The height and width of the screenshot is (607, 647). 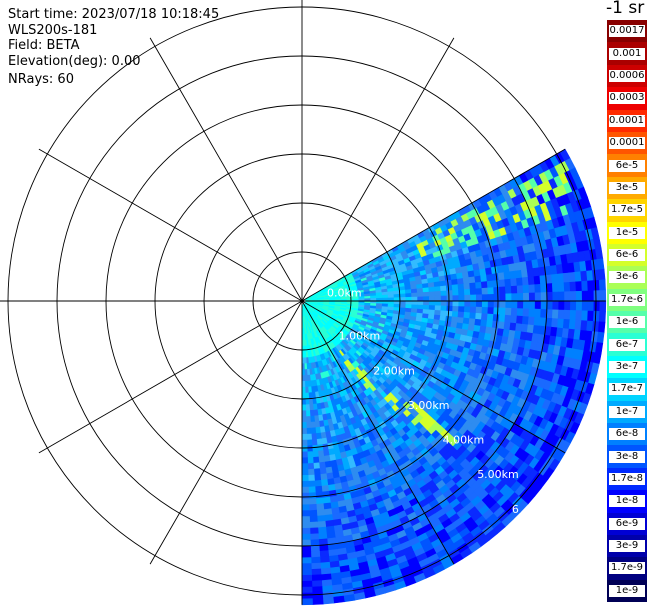 What do you see at coordinates (423, 401) in the screenshot?
I see `range-ring-labels: 0.0km 1.00km 2.00km 3.00km 4.00km 5.00km 6` at bounding box center [423, 401].